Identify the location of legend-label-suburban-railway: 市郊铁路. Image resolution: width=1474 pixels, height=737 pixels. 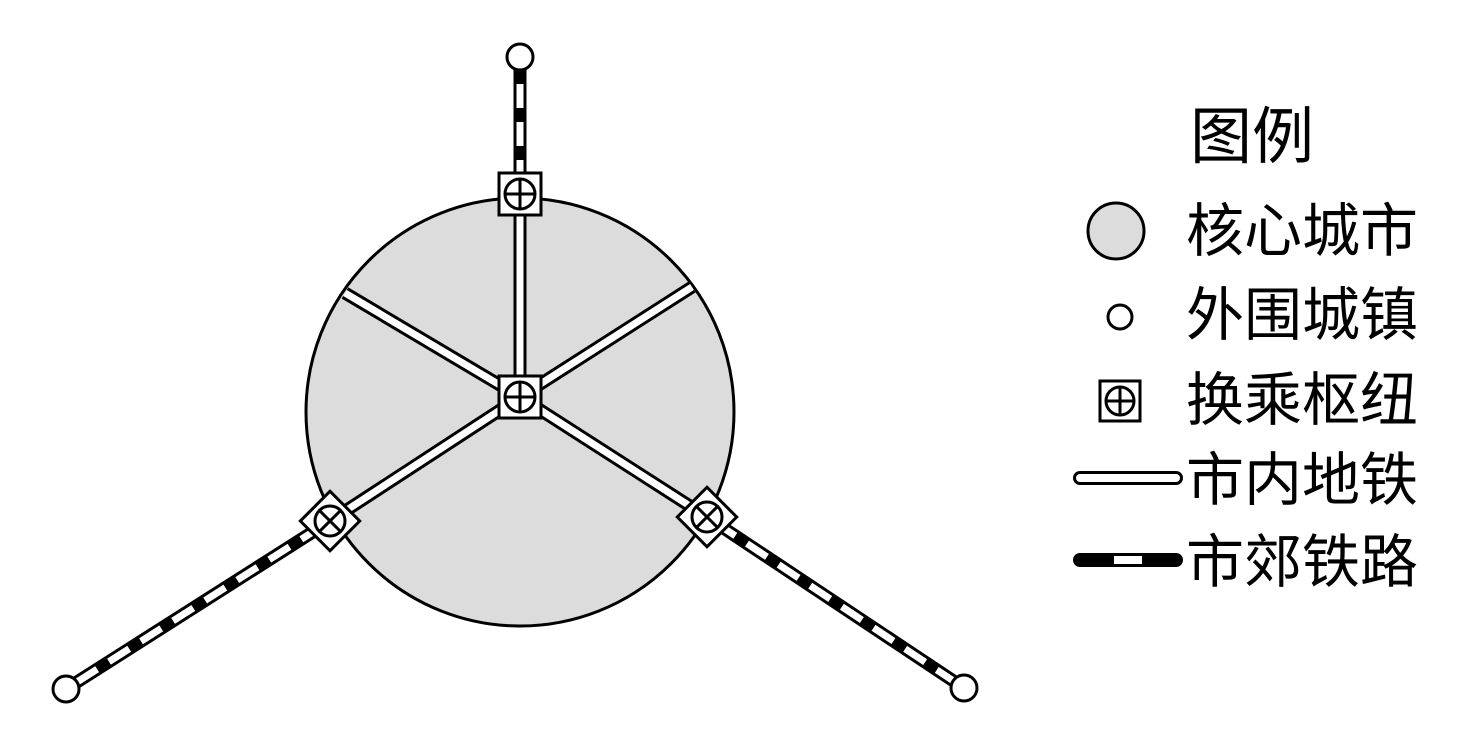
(1302, 562).